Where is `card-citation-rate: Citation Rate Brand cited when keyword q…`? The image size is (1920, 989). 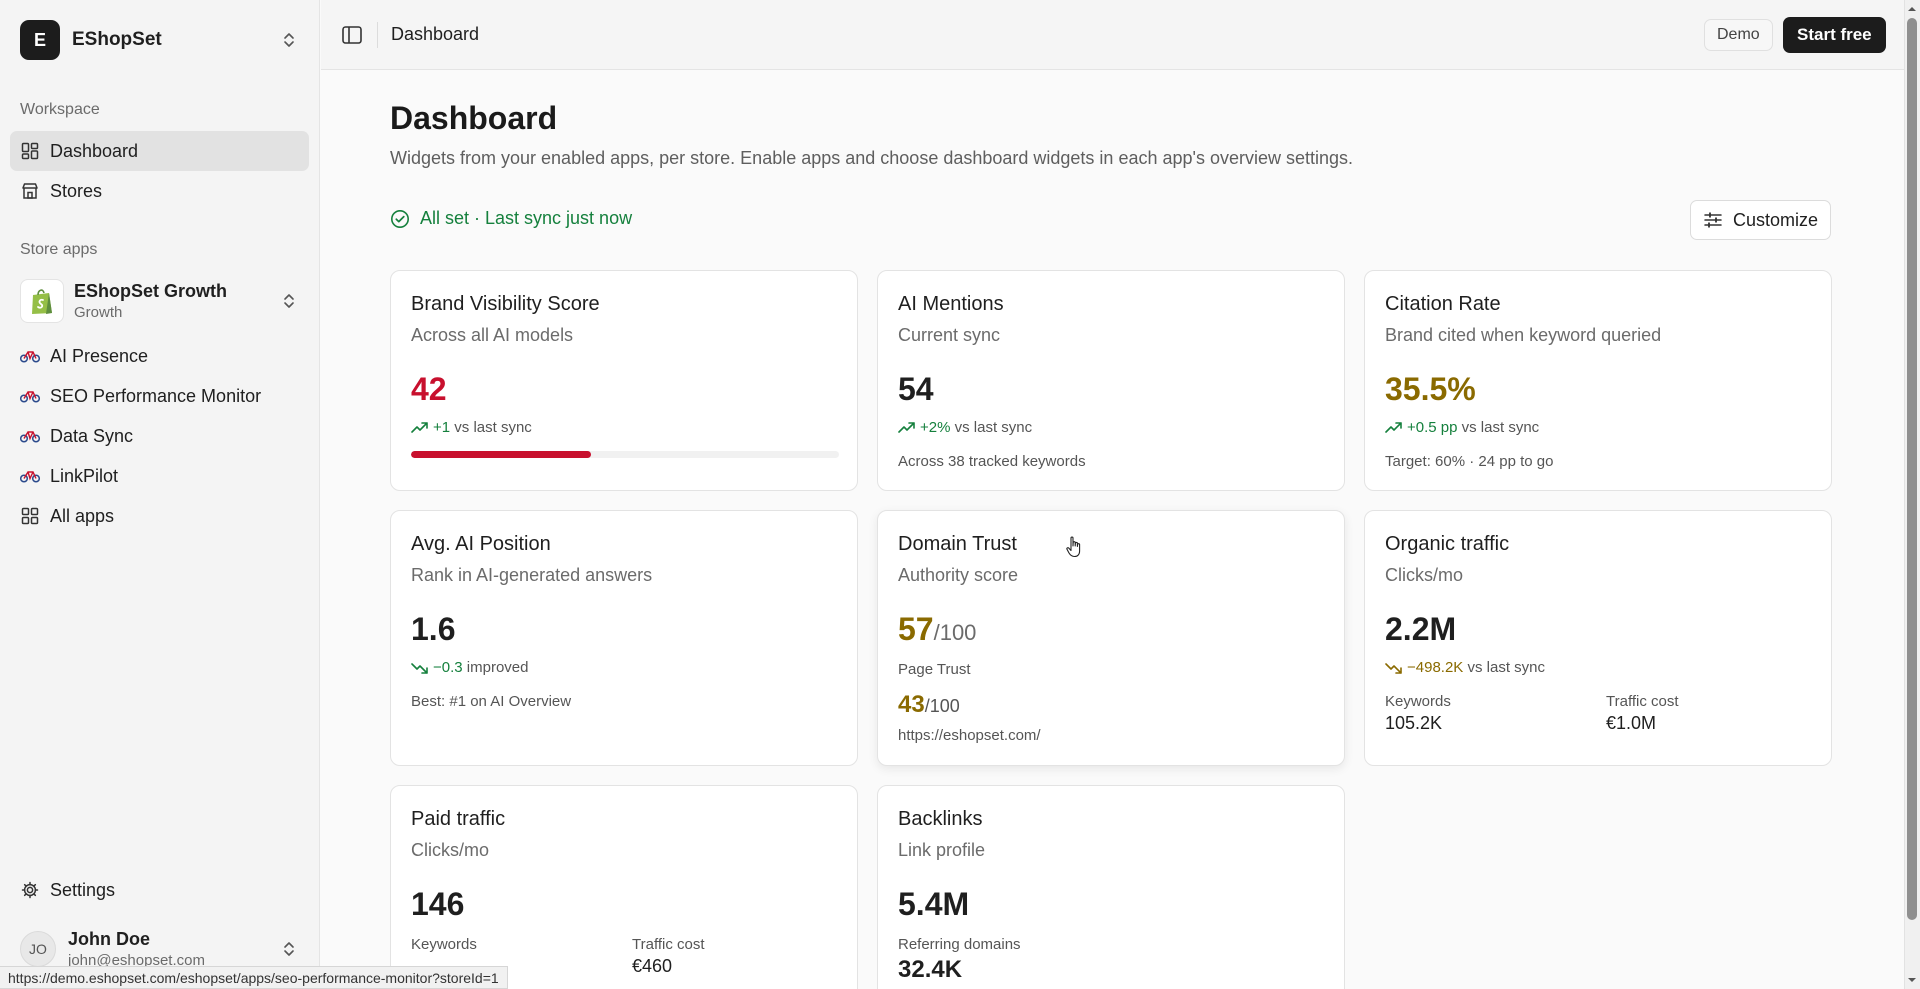 card-citation-rate: Citation Rate Brand cited when keyword q… is located at coordinates (1598, 380).